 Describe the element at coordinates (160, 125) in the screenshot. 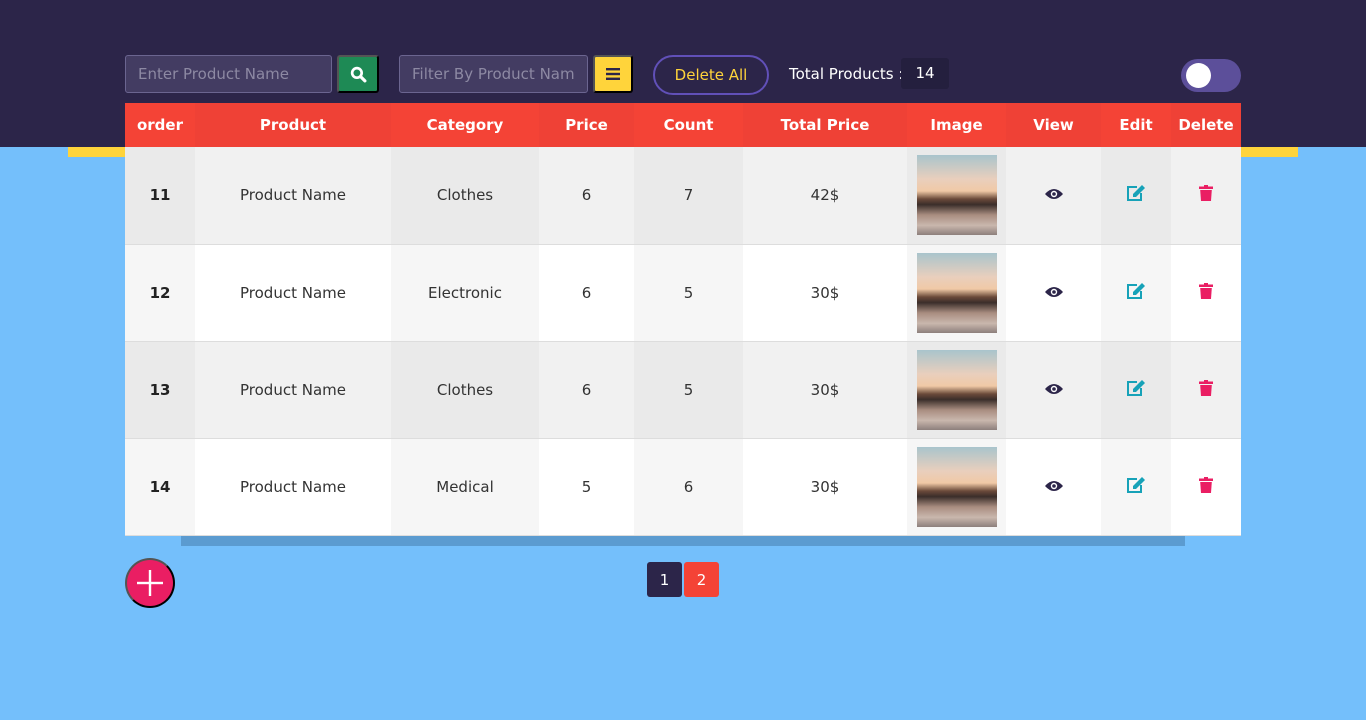

I see `column-header-order: order` at that location.